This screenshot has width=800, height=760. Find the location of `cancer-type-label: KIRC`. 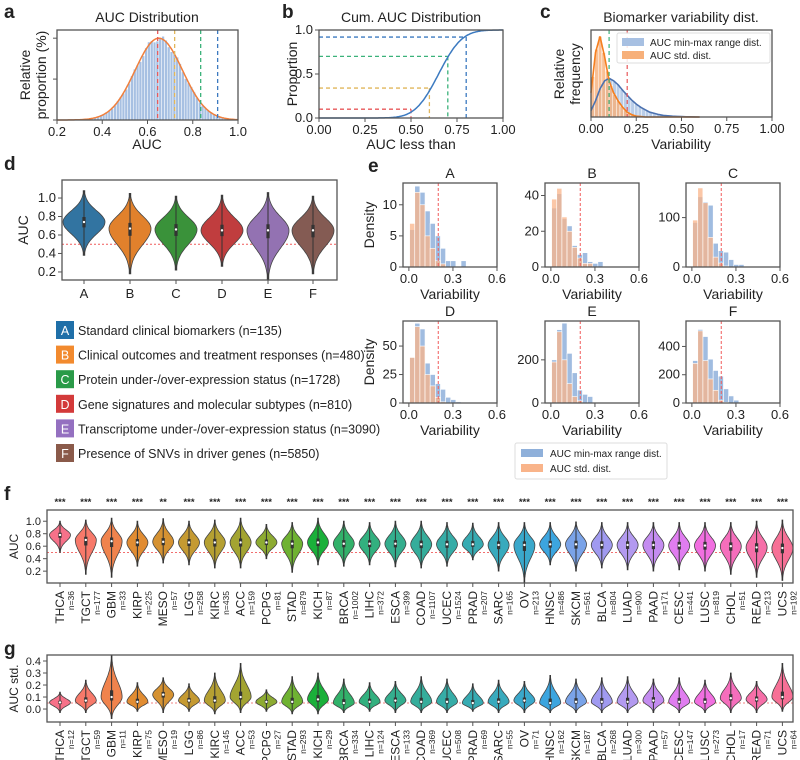

cancer-type-label: KIRC is located at coordinates (215, 605).